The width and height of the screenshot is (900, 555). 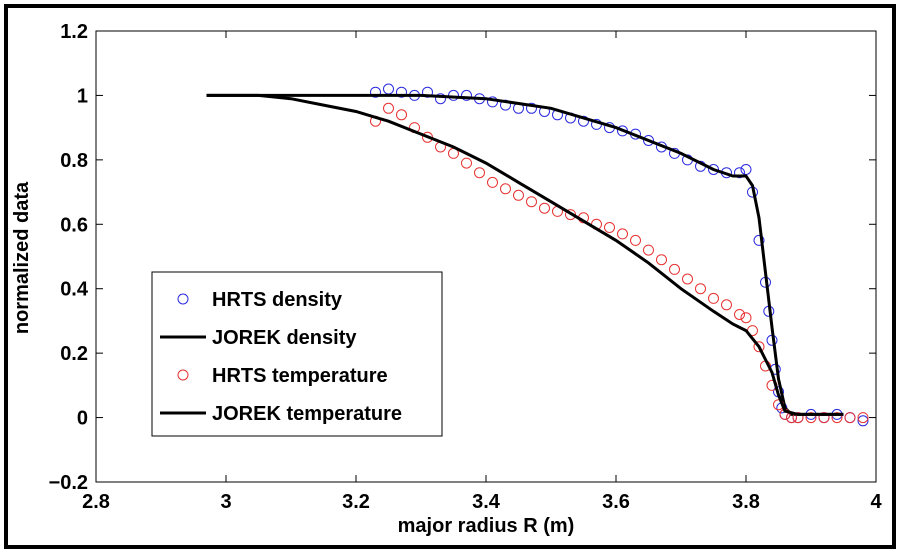 What do you see at coordinates (82, 419) in the screenshot?
I see `y-tick-label: 0` at bounding box center [82, 419].